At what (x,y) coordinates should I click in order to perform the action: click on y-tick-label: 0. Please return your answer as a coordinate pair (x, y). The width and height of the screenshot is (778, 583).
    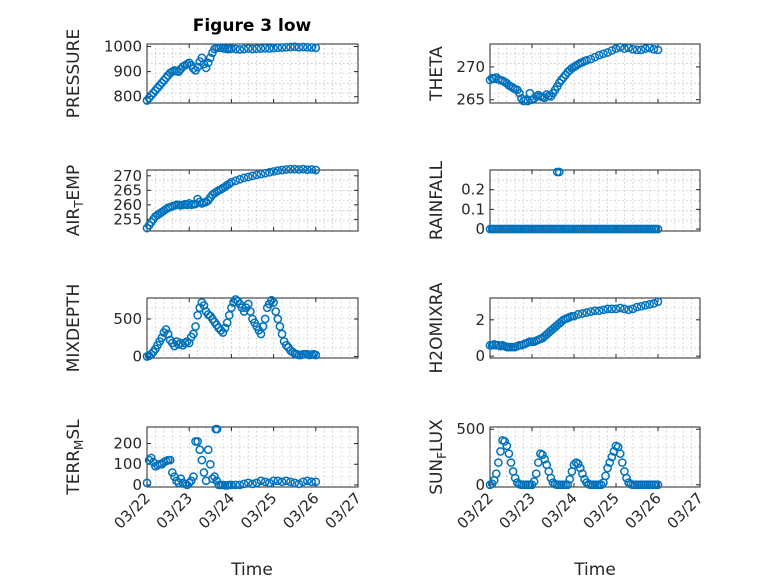
    Looking at the image, I should click on (137, 485).